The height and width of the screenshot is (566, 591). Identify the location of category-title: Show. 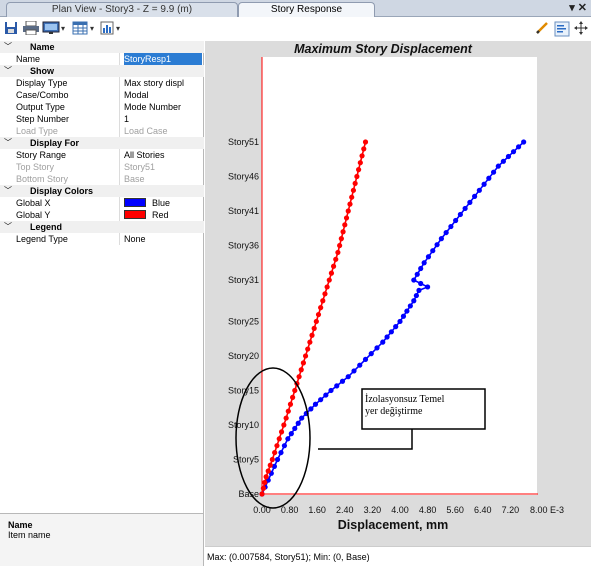
(42, 71).